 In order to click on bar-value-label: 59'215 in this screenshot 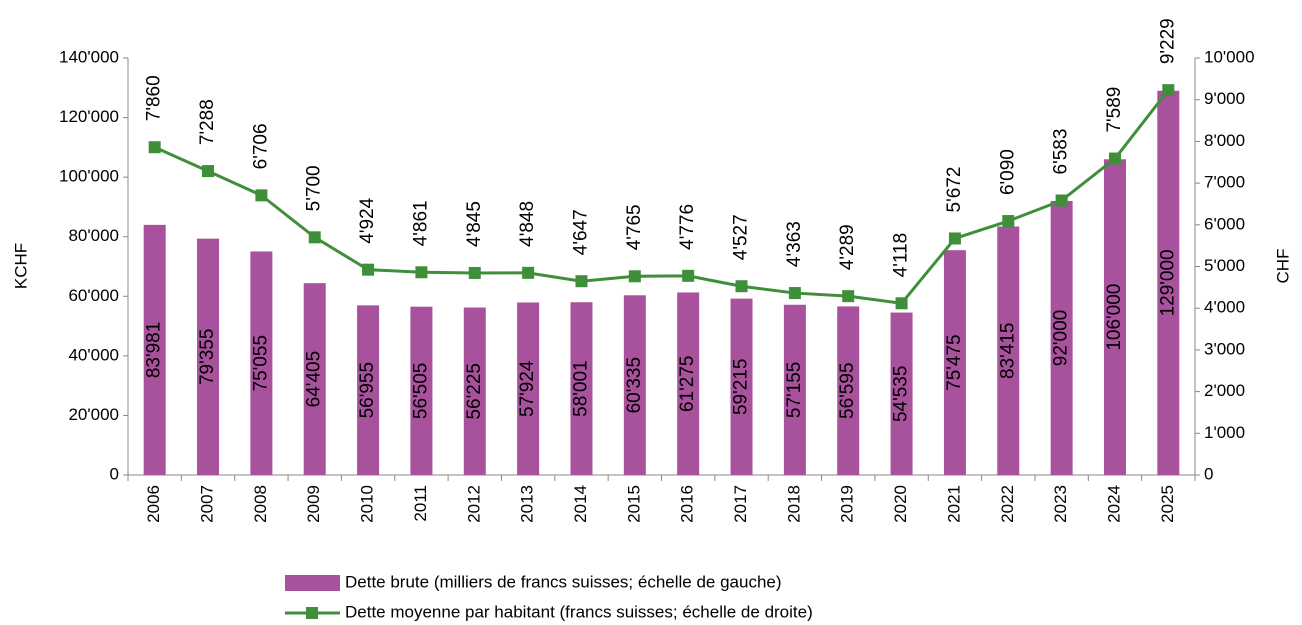, I will do `click(741, 387)`.